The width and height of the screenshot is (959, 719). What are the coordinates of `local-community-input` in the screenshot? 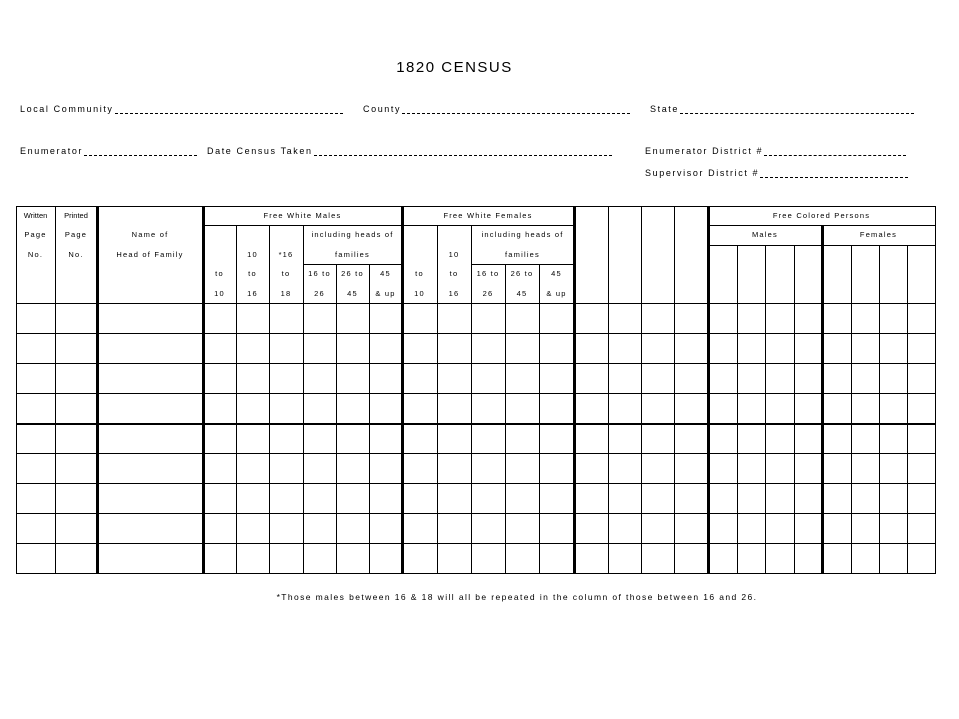 It's located at (228, 109).